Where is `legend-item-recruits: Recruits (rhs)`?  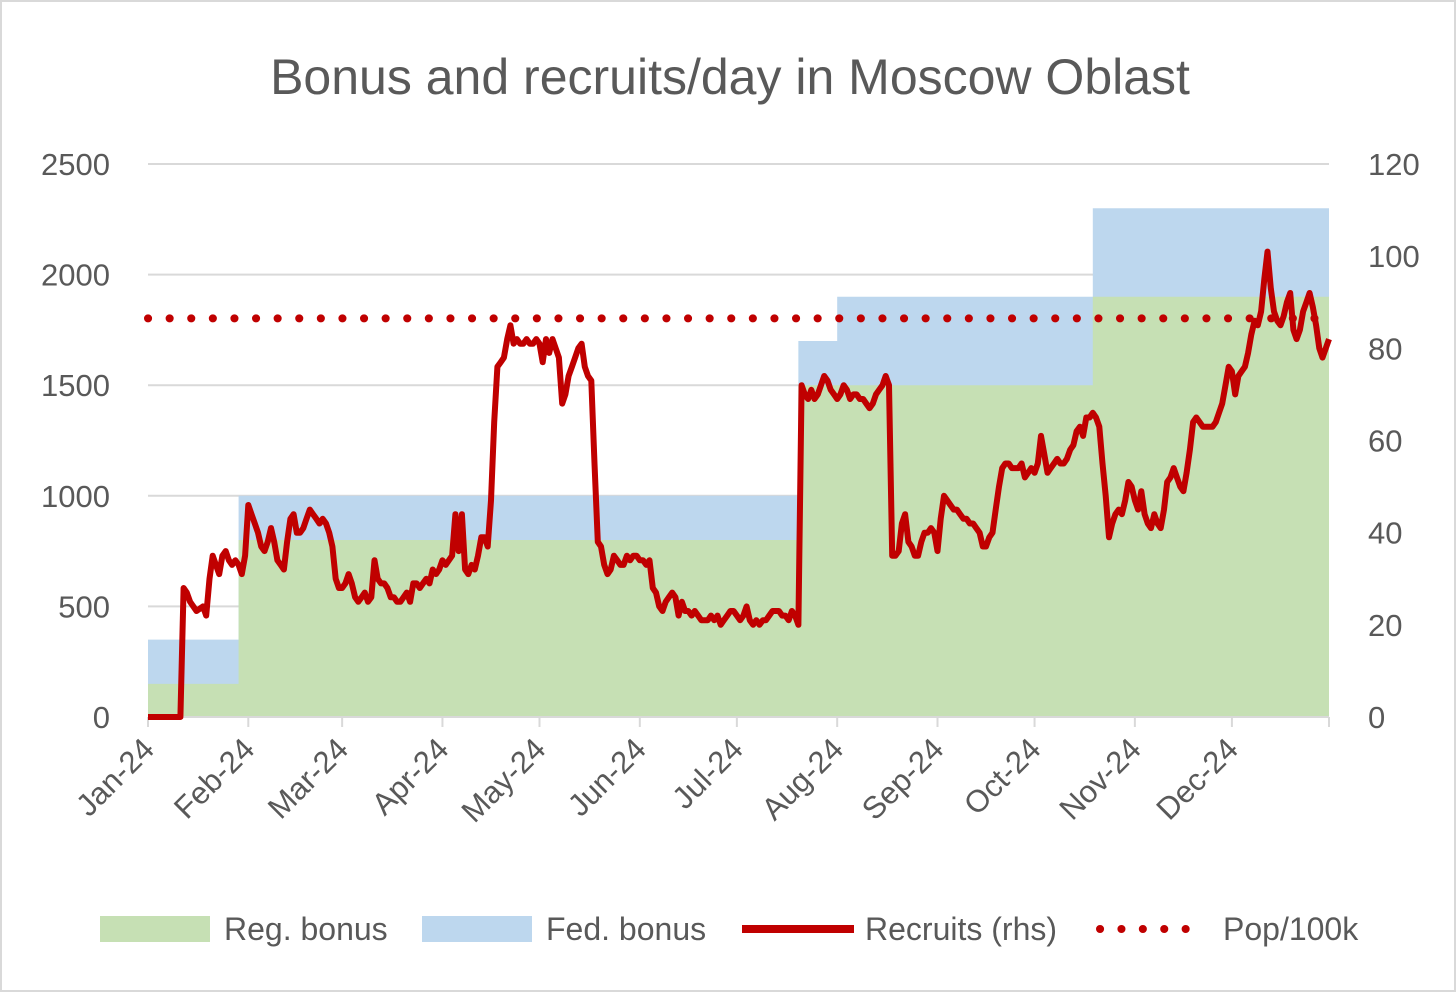
legend-item-recruits: Recruits (rhs) is located at coordinates (899, 929).